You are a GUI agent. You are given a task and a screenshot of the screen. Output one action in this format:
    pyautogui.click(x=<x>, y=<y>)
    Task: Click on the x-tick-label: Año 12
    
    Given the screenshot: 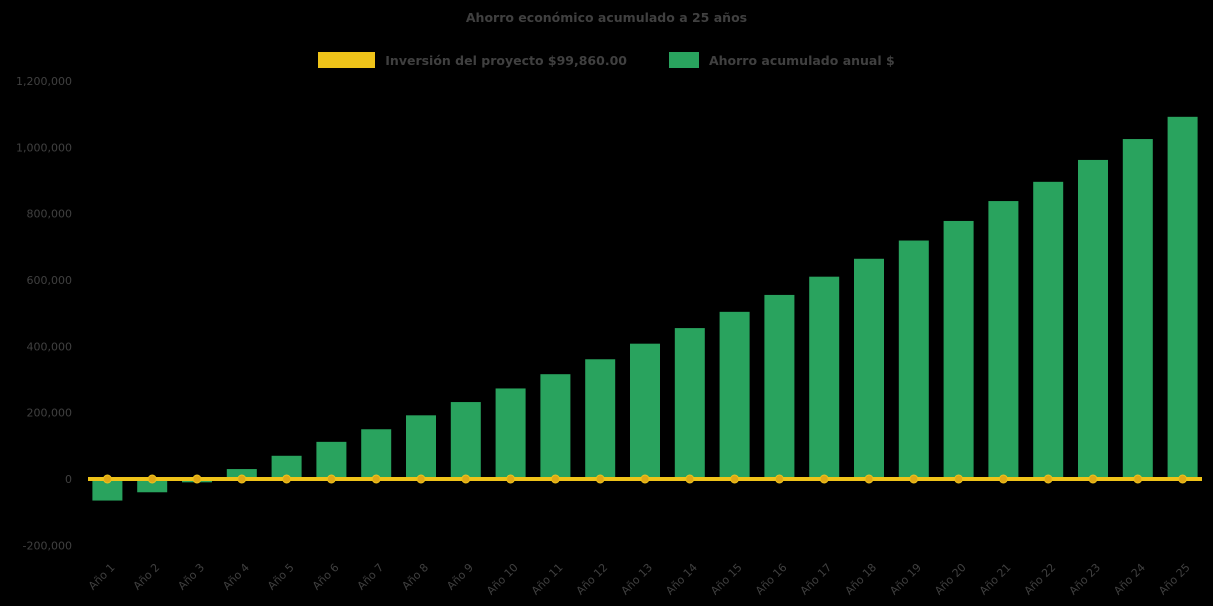 What is the action you would take?
    pyautogui.click(x=592, y=579)
    